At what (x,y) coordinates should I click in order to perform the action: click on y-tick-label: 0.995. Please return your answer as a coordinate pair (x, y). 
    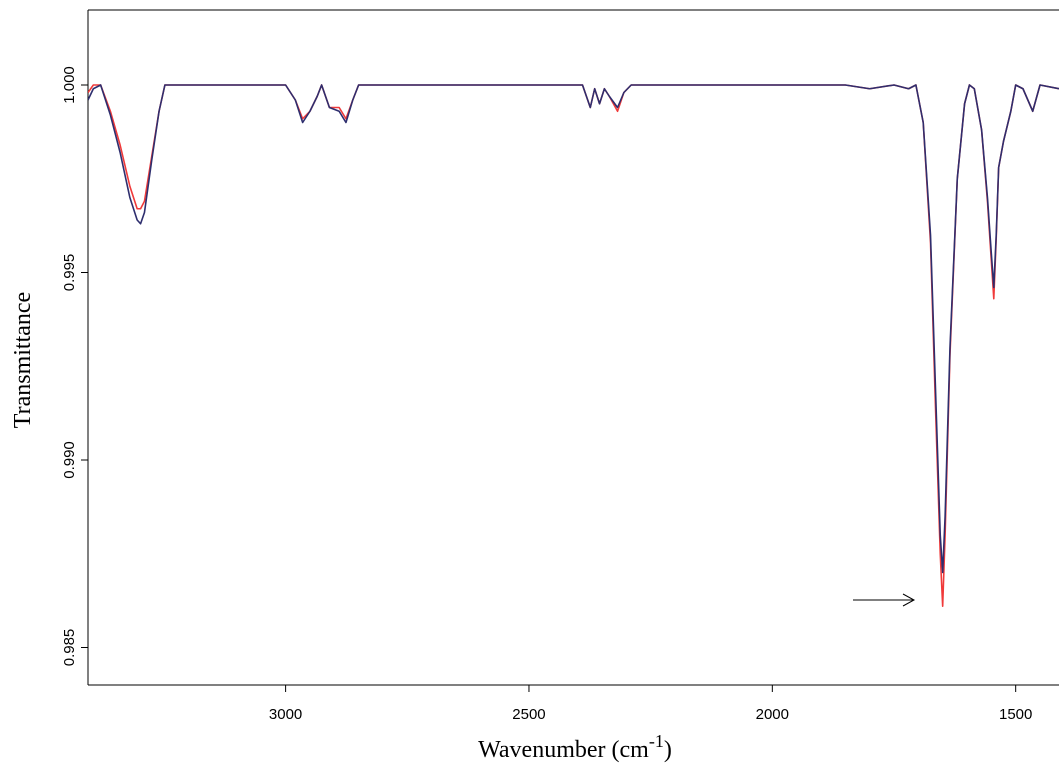
    Looking at the image, I should click on (69, 273).